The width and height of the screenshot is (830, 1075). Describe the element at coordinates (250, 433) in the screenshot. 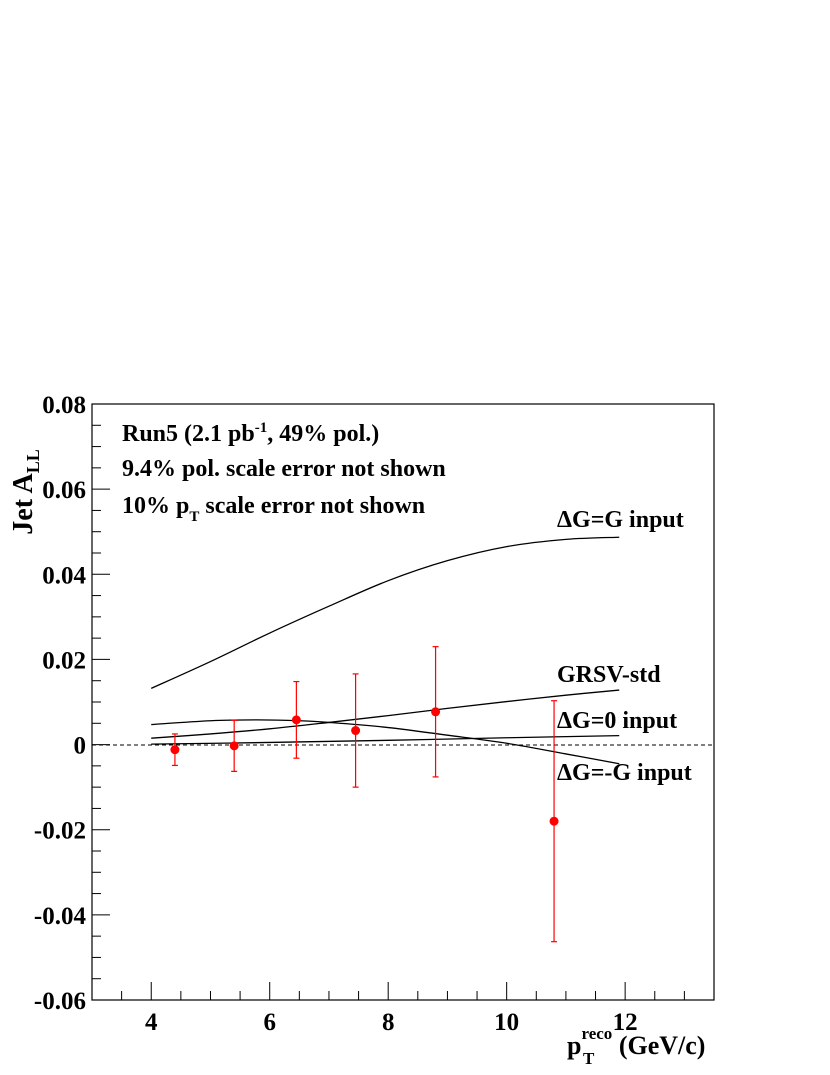

I see `annotation-run-info: Run5 (2.1 pb-1, 49% pol.)` at that location.